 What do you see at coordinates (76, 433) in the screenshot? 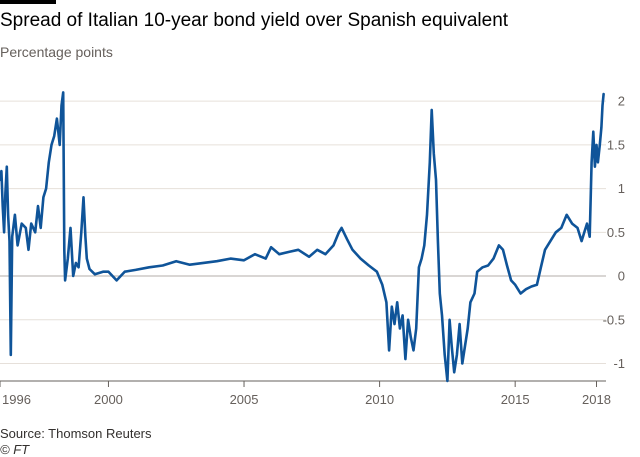
I see `source-note: Source: Thomson Reuters` at bounding box center [76, 433].